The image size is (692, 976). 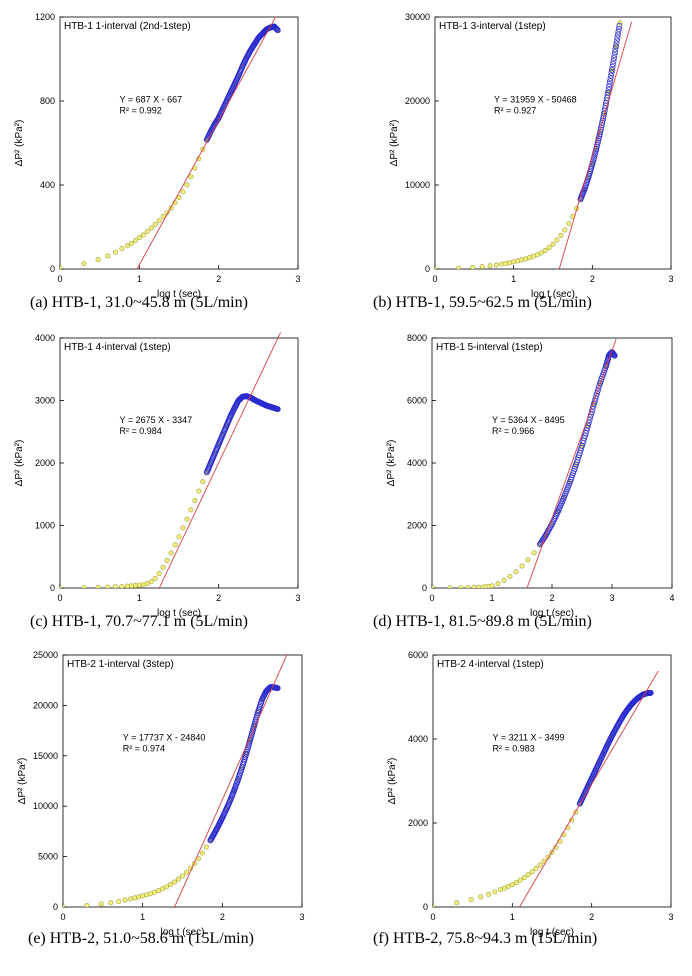 What do you see at coordinates (491, 598) in the screenshot?
I see `x-tick-label: 1` at bounding box center [491, 598].